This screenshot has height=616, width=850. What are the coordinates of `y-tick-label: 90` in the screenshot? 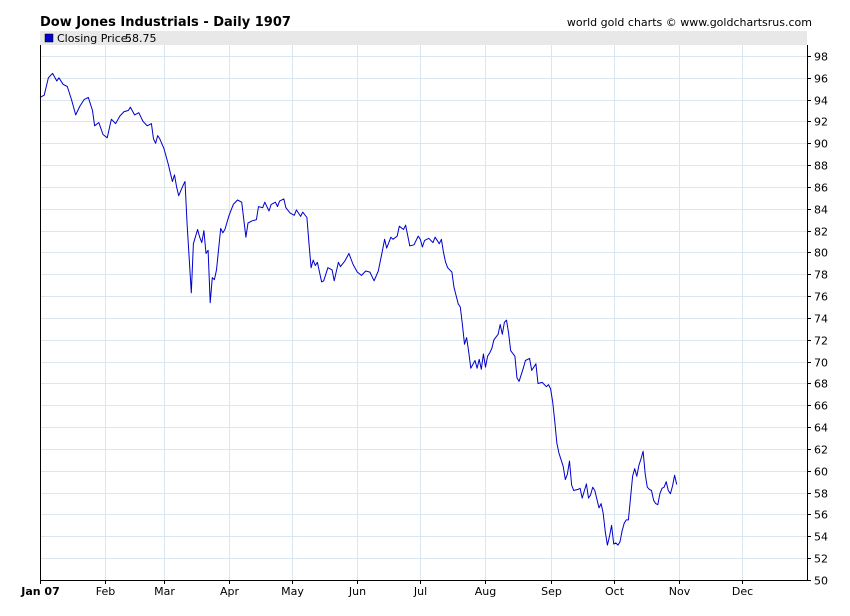 It's located at (821, 144).